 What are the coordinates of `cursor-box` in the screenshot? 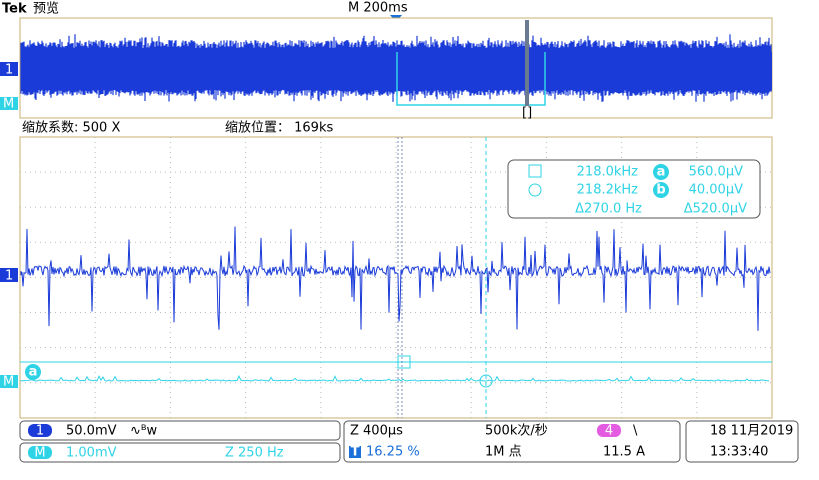 It's located at (634, 189).